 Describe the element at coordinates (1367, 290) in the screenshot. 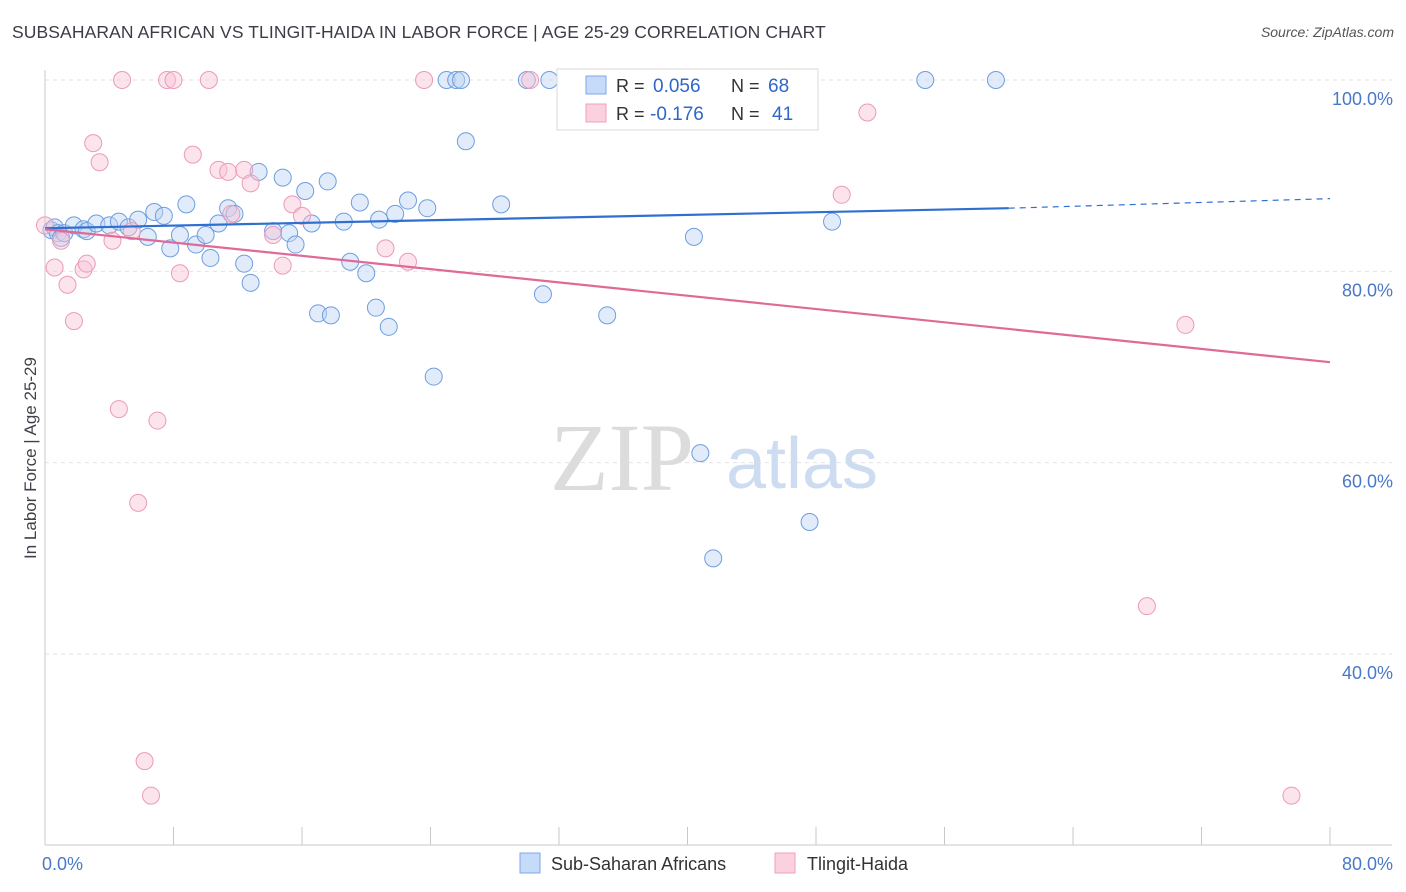

I see `y-tick-label: 80.0%` at that location.